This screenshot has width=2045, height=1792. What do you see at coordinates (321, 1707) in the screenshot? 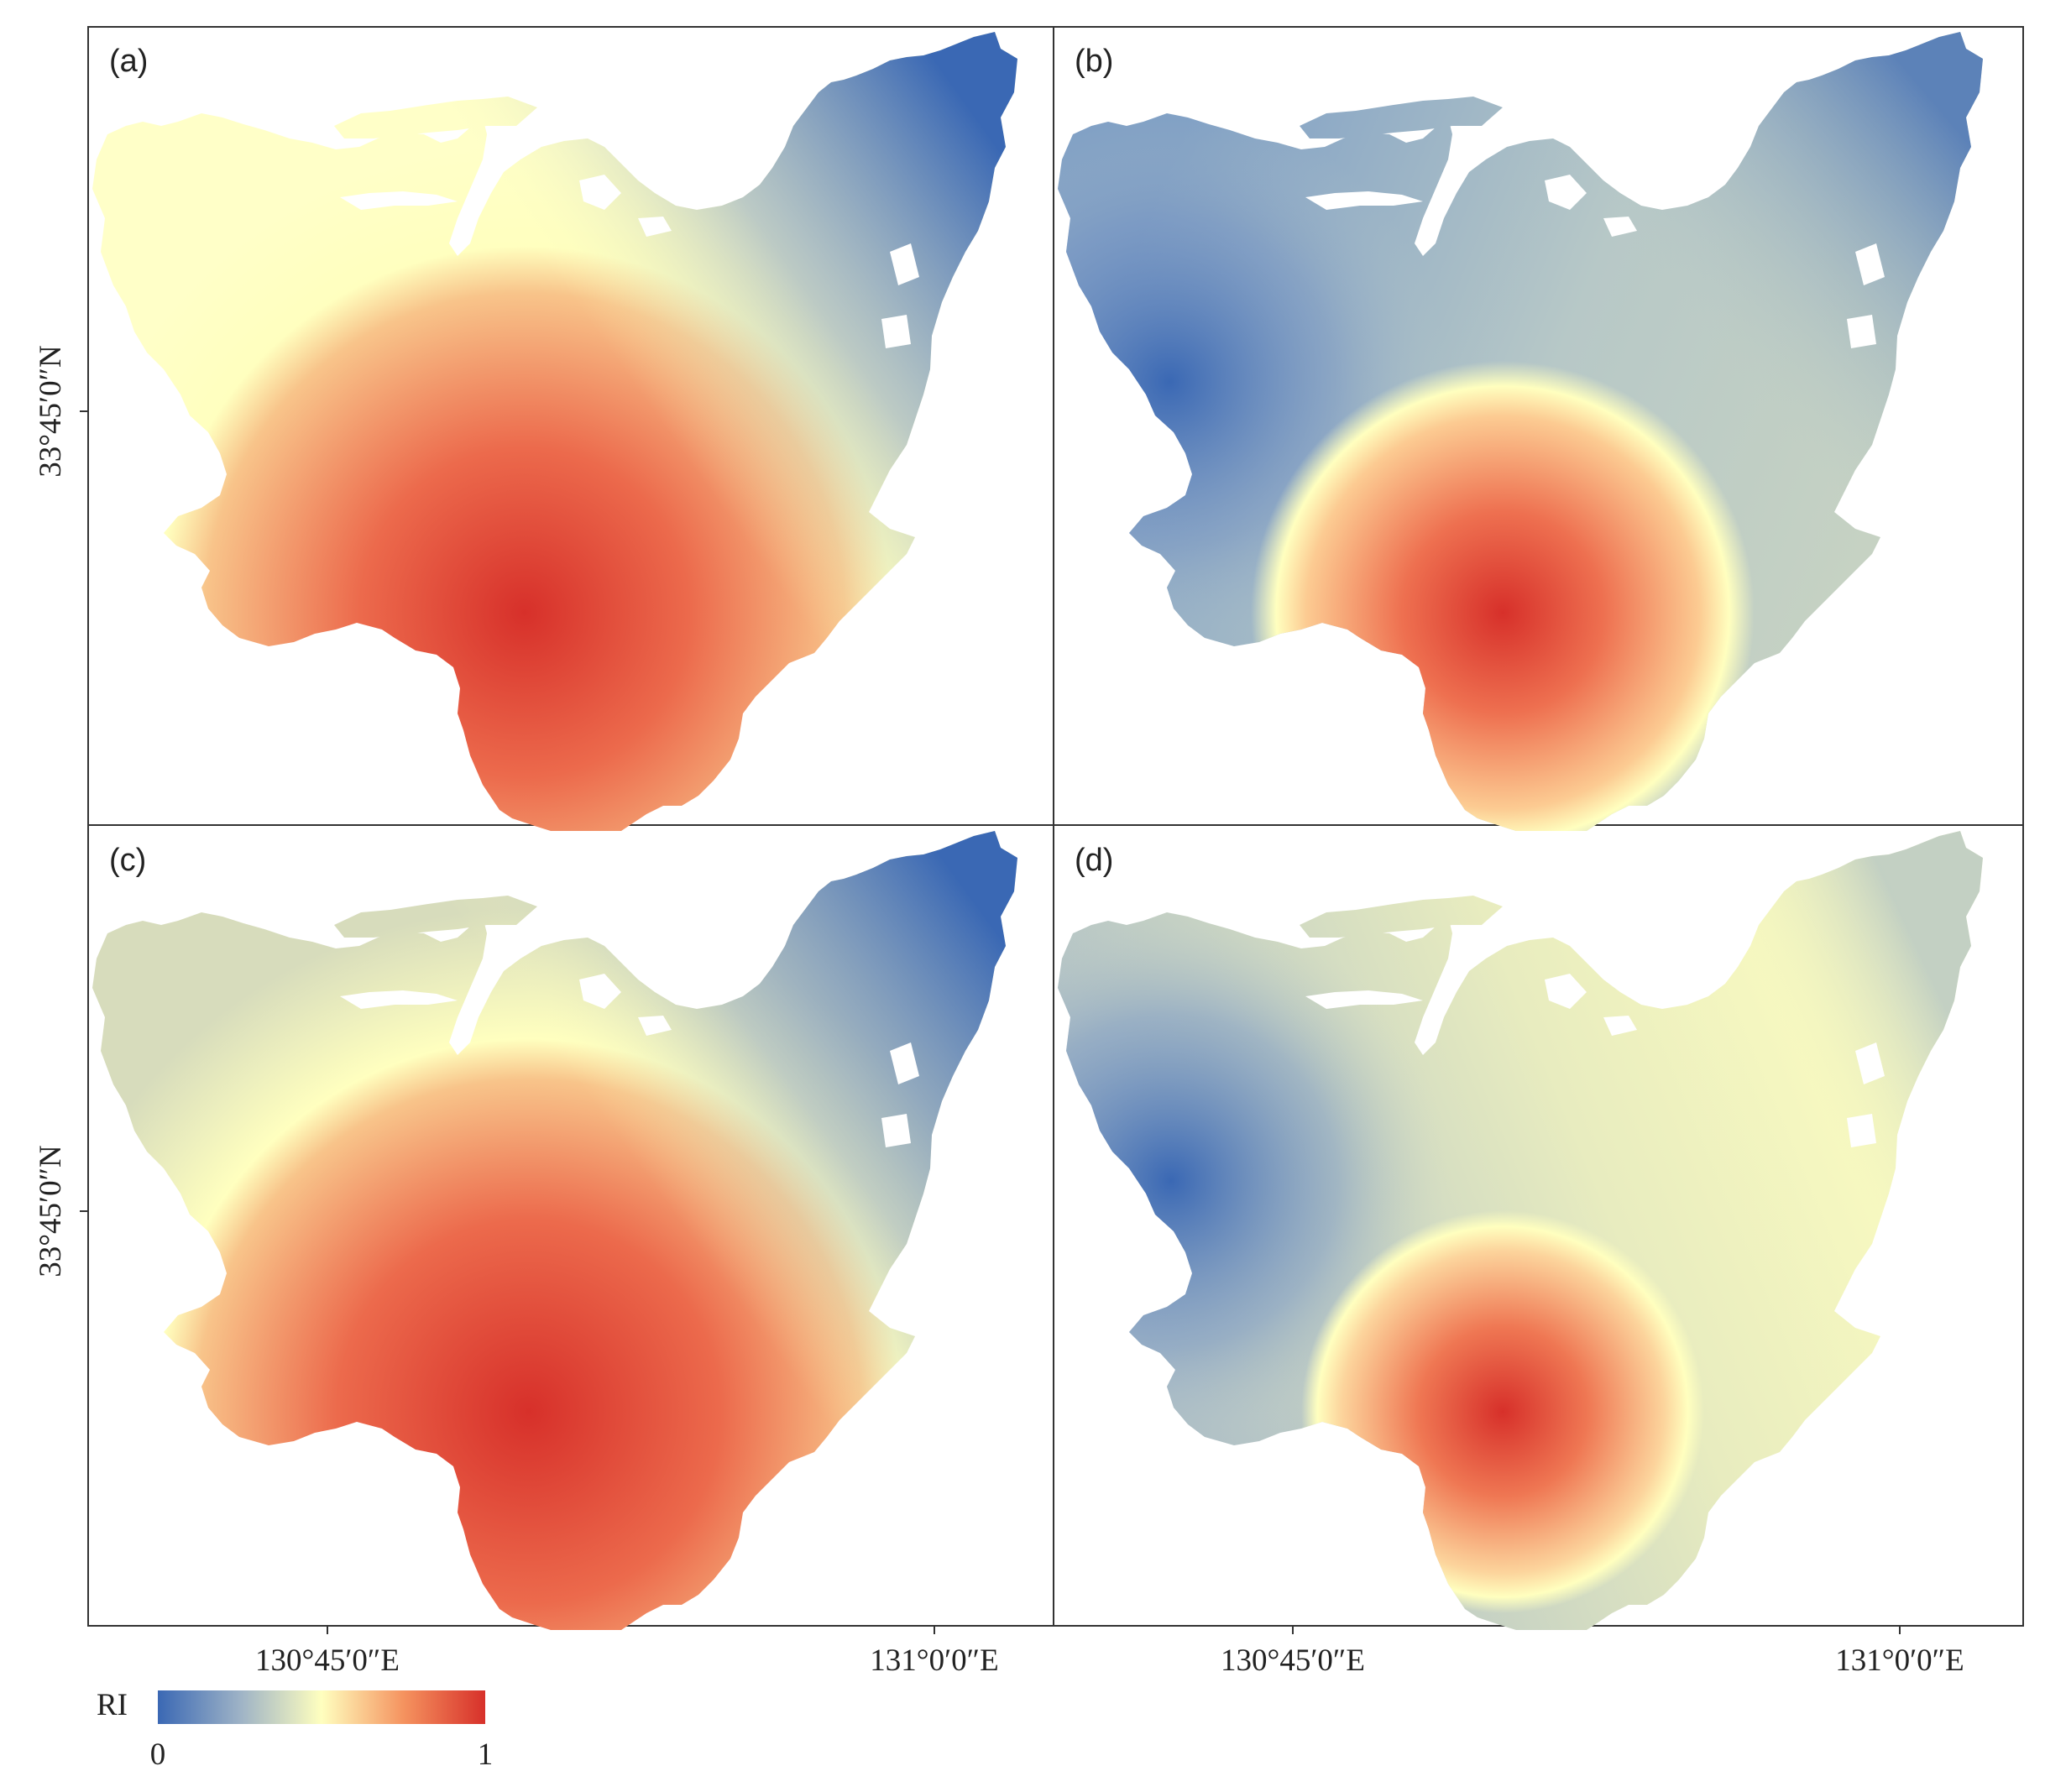
I see `legend-colorbar` at bounding box center [321, 1707].